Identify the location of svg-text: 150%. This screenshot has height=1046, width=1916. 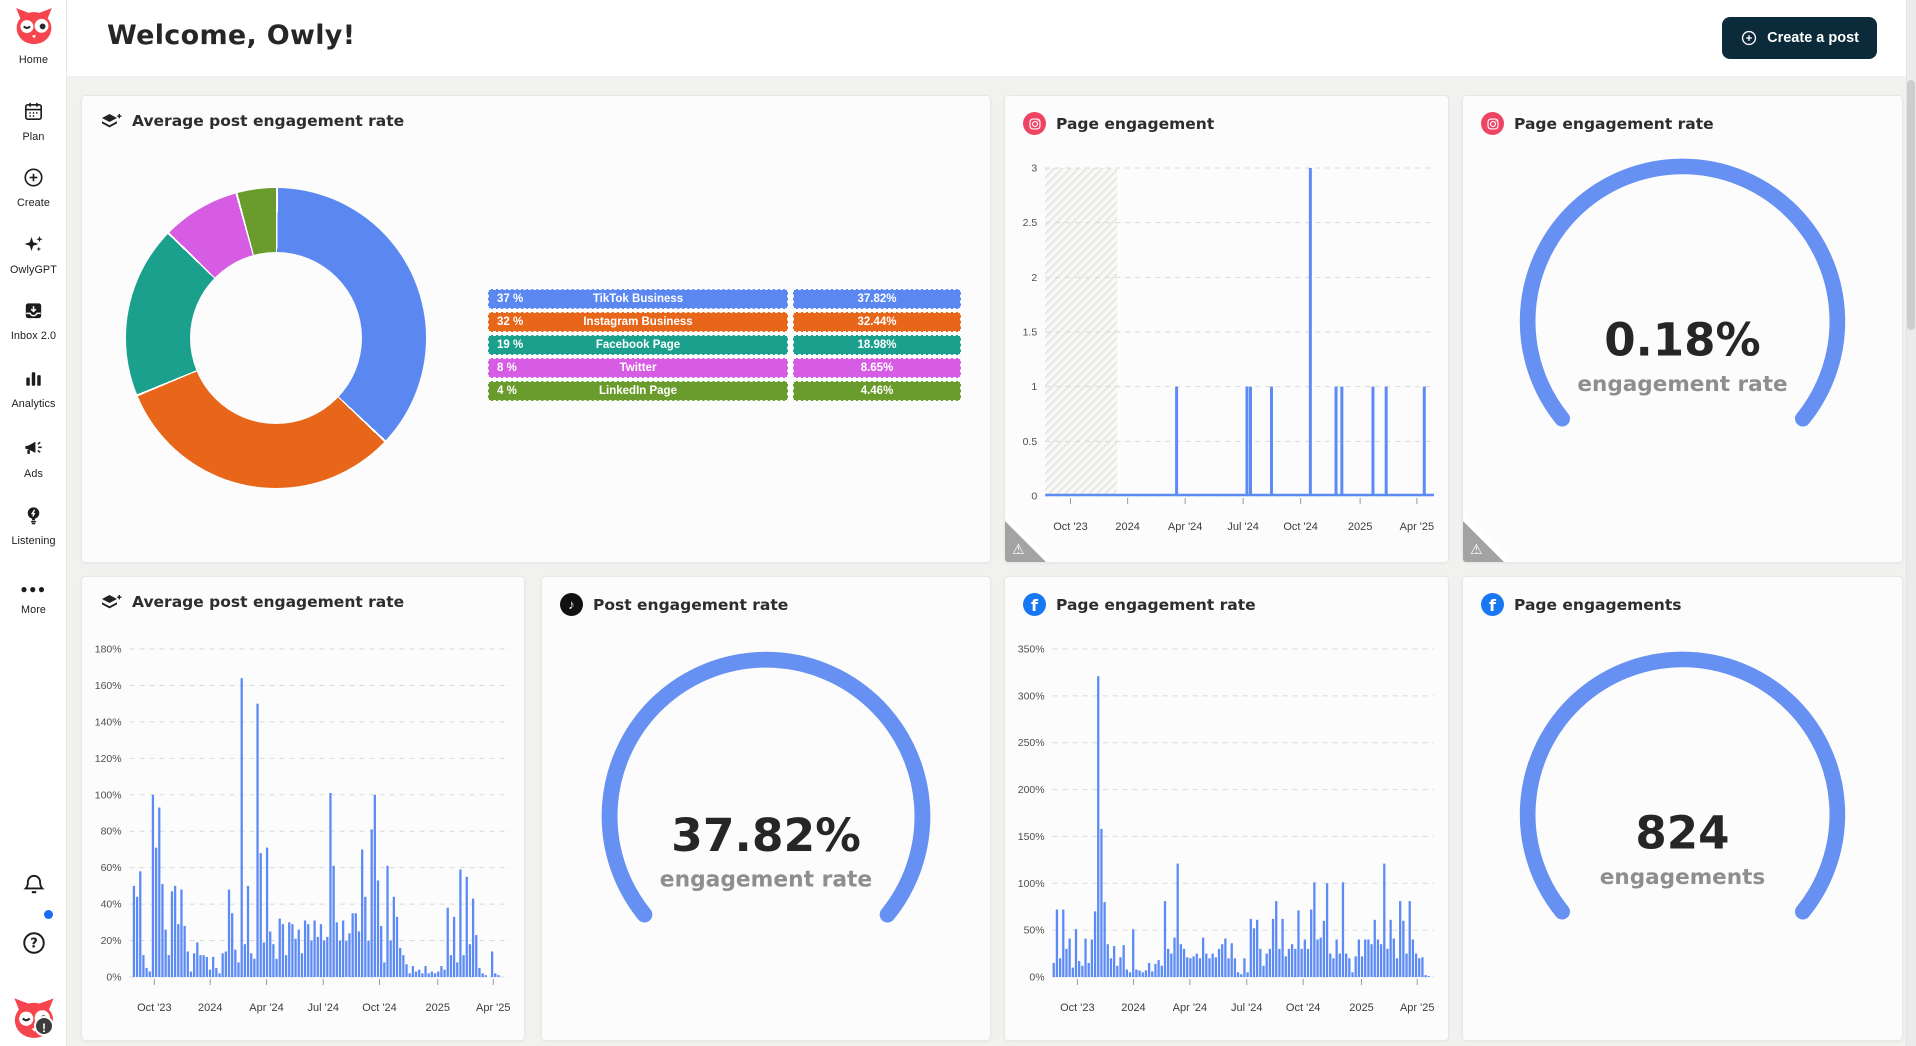
(1031, 837).